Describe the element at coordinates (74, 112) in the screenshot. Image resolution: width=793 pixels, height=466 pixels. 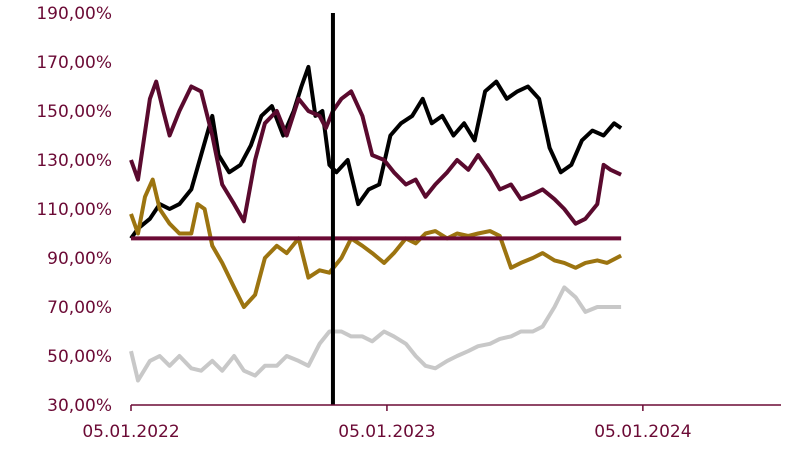
I see `y-tick-label: 150,00%` at that location.